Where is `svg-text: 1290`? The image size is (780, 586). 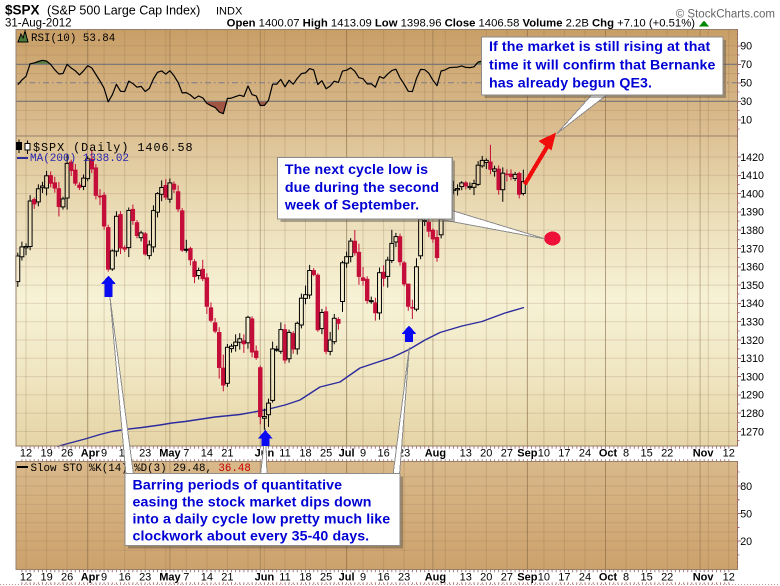
svg-text: 1290 is located at coordinates (752, 396).